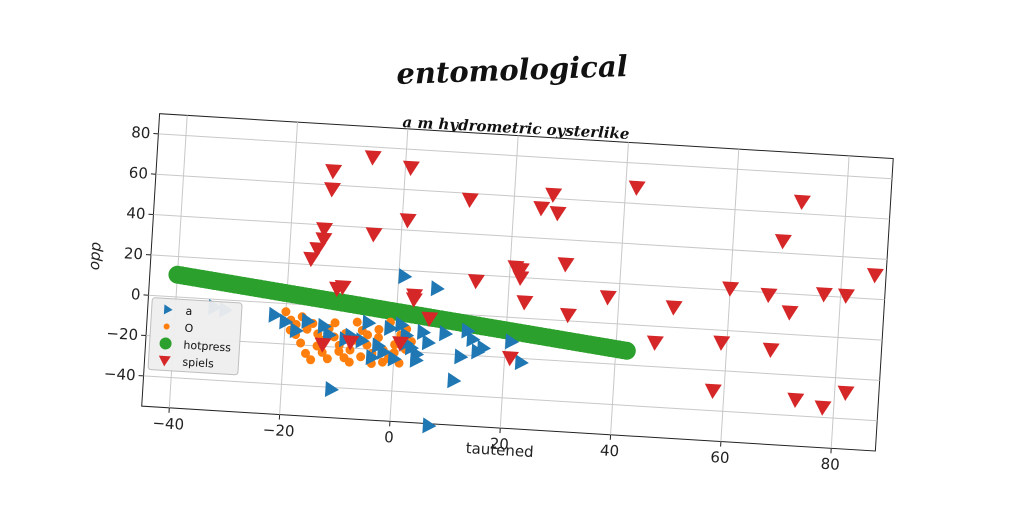  I want to click on legend-label: spiels, so click(198, 363).